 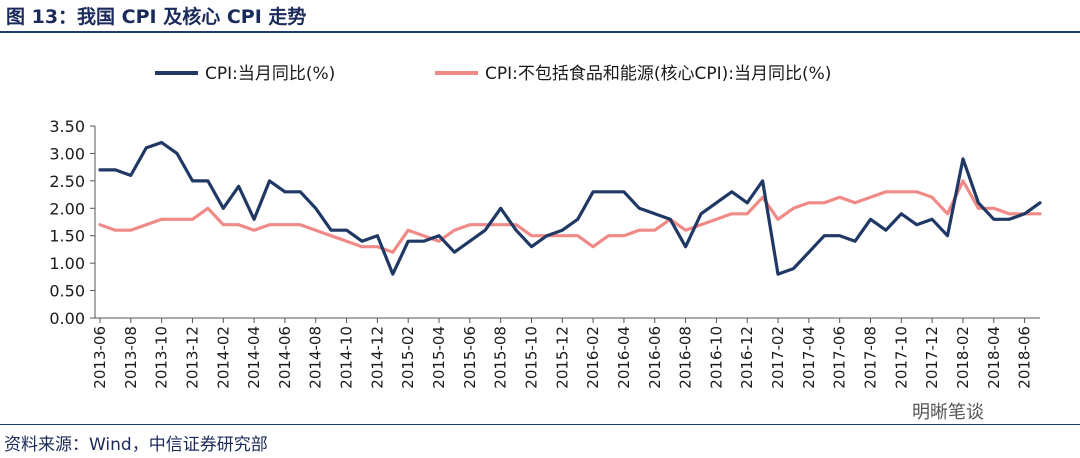 What do you see at coordinates (162, 357) in the screenshot?
I see `x-tick-label: 2013-10` at bounding box center [162, 357].